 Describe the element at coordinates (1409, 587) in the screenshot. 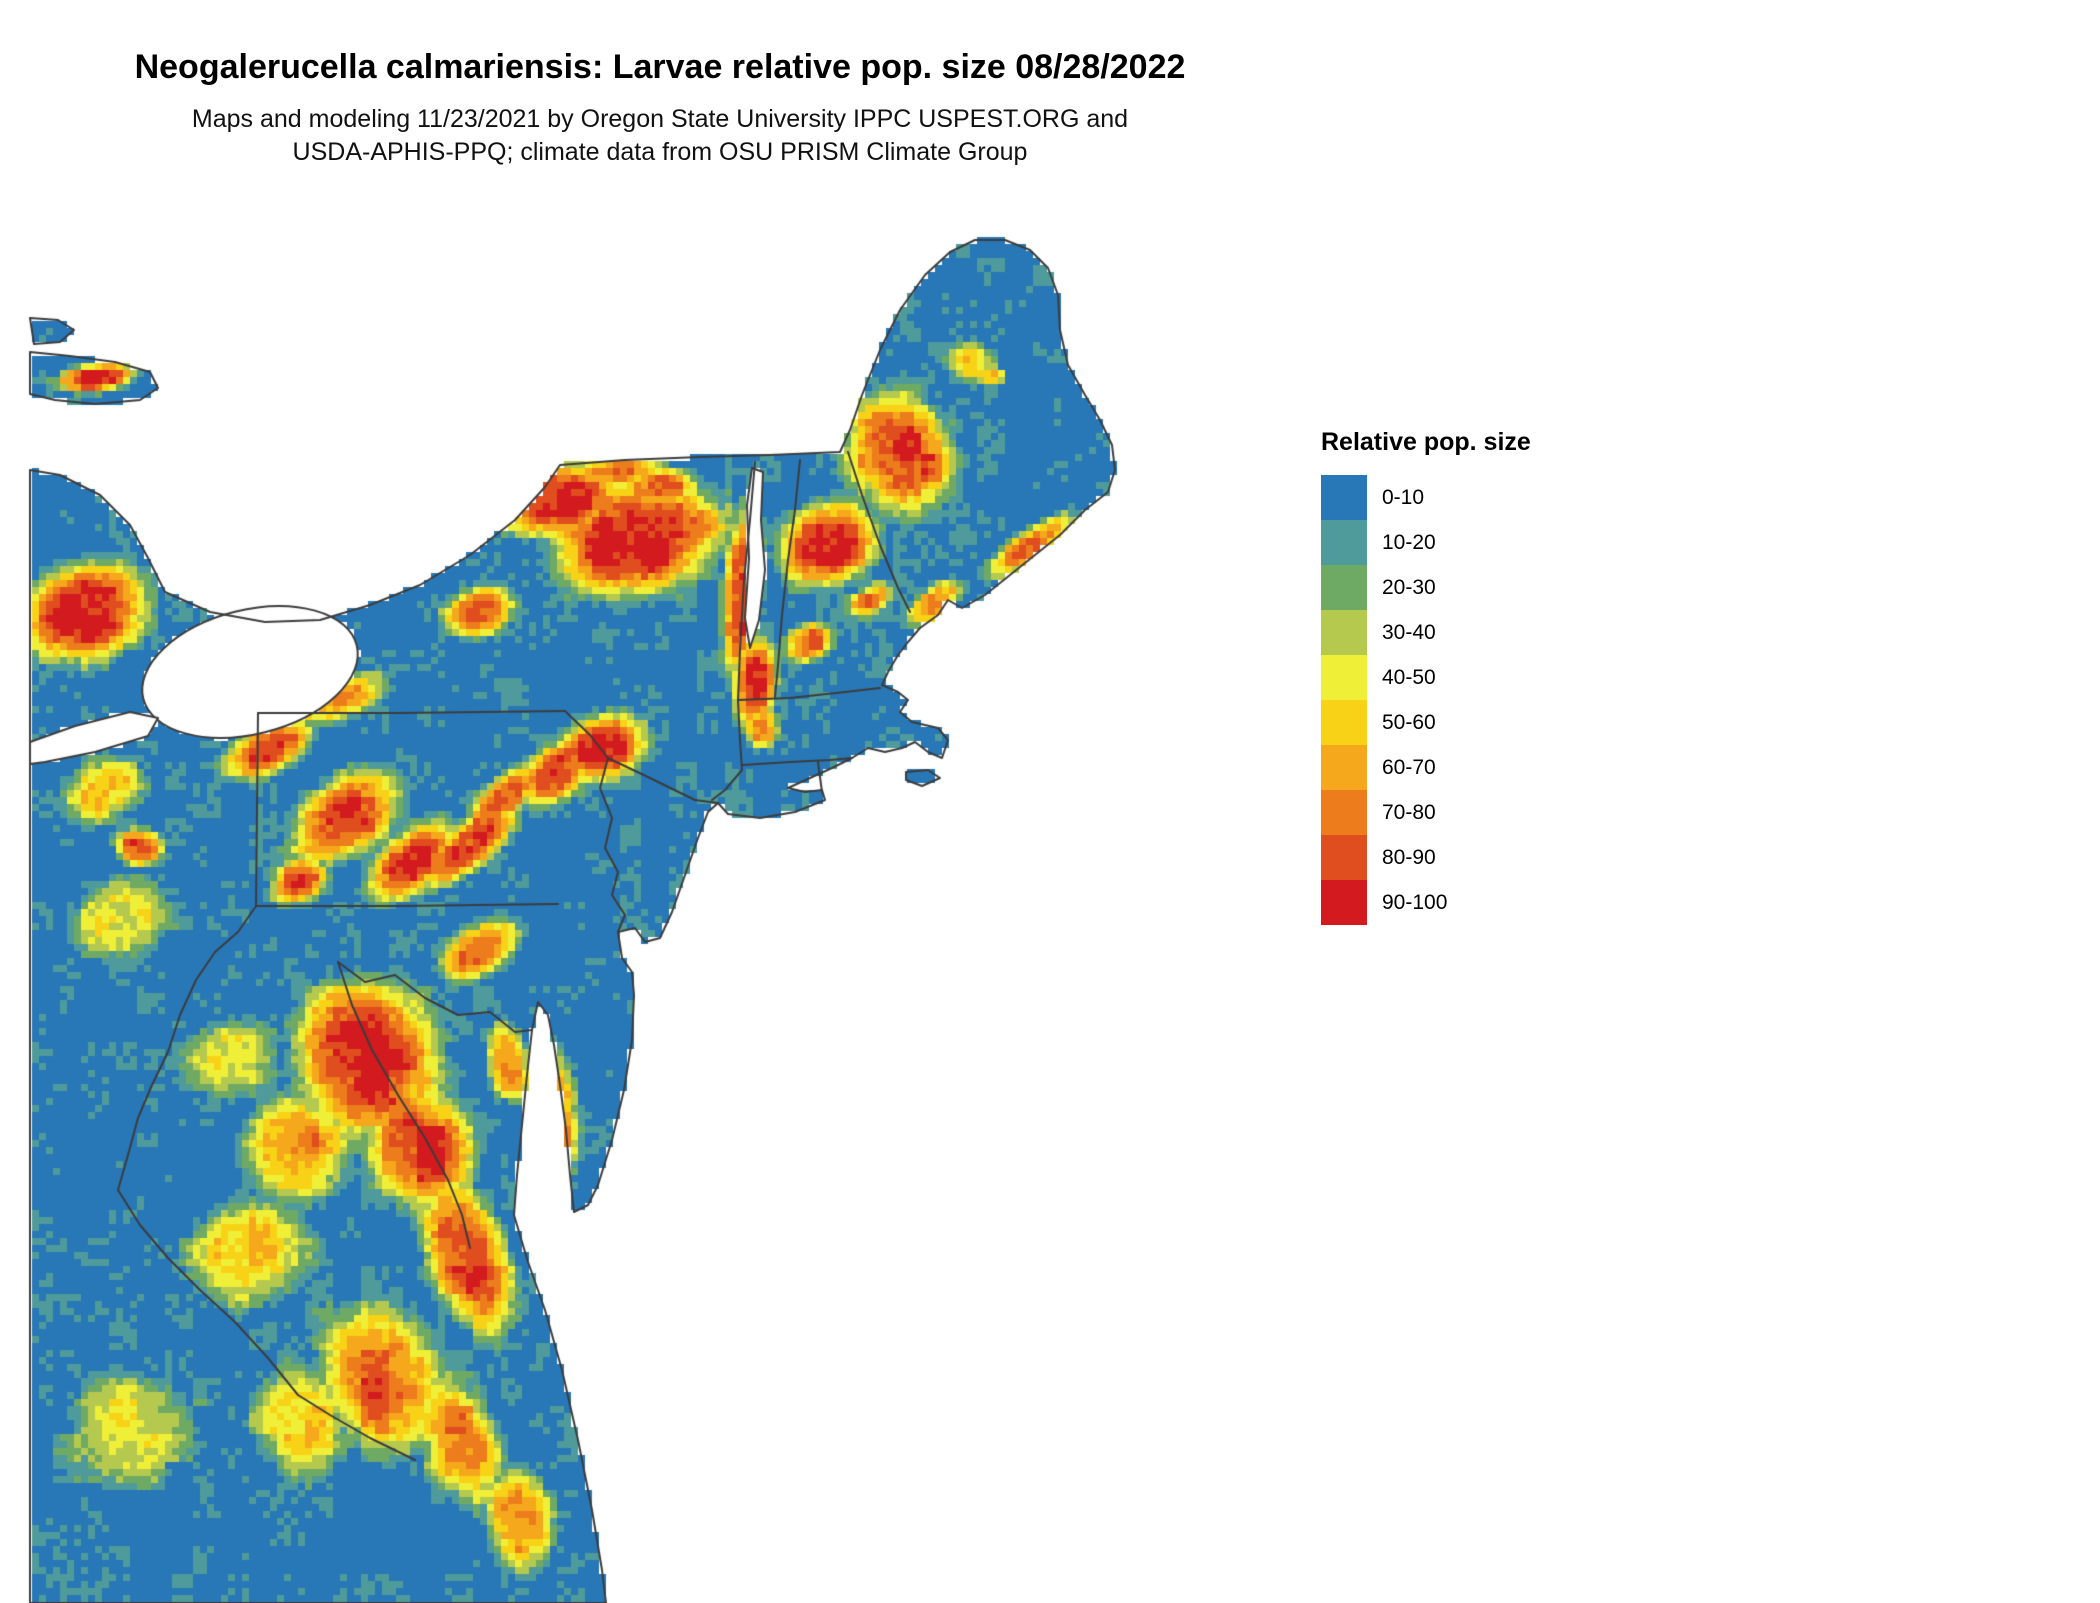

I see `legend-label: 20-30` at that location.